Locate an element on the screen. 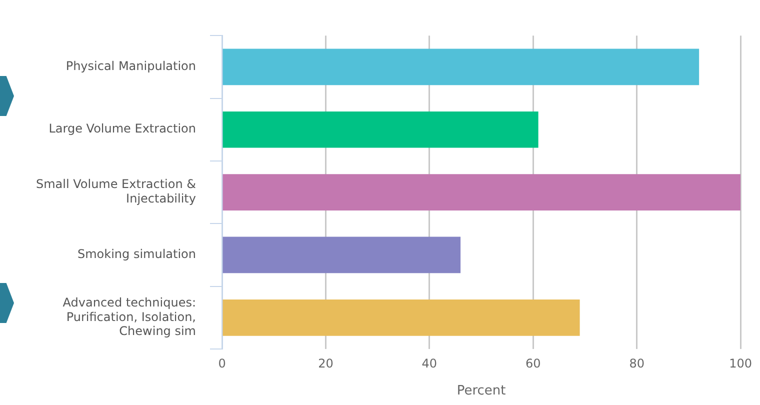 The image size is (760, 405). x-axis-title: Percent is located at coordinates (481, 391).